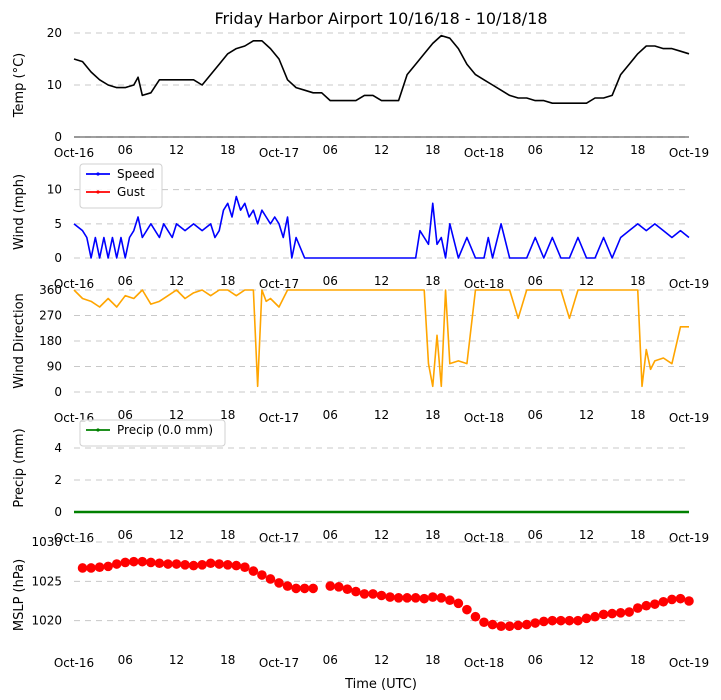 The height and width of the screenshot is (700, 721). Describe the element at coordinates (19, 212) in the screenshot. I see `y-axis-label: Wind (mph)` at that location.